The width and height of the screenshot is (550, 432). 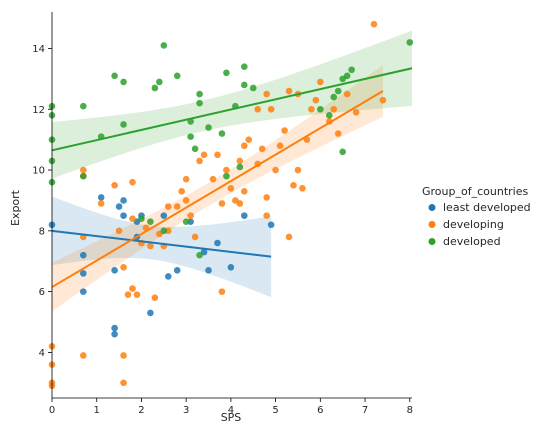 I want to click on y-ticks: 4 6 8 10 12 14, so click(x=42, y=201).